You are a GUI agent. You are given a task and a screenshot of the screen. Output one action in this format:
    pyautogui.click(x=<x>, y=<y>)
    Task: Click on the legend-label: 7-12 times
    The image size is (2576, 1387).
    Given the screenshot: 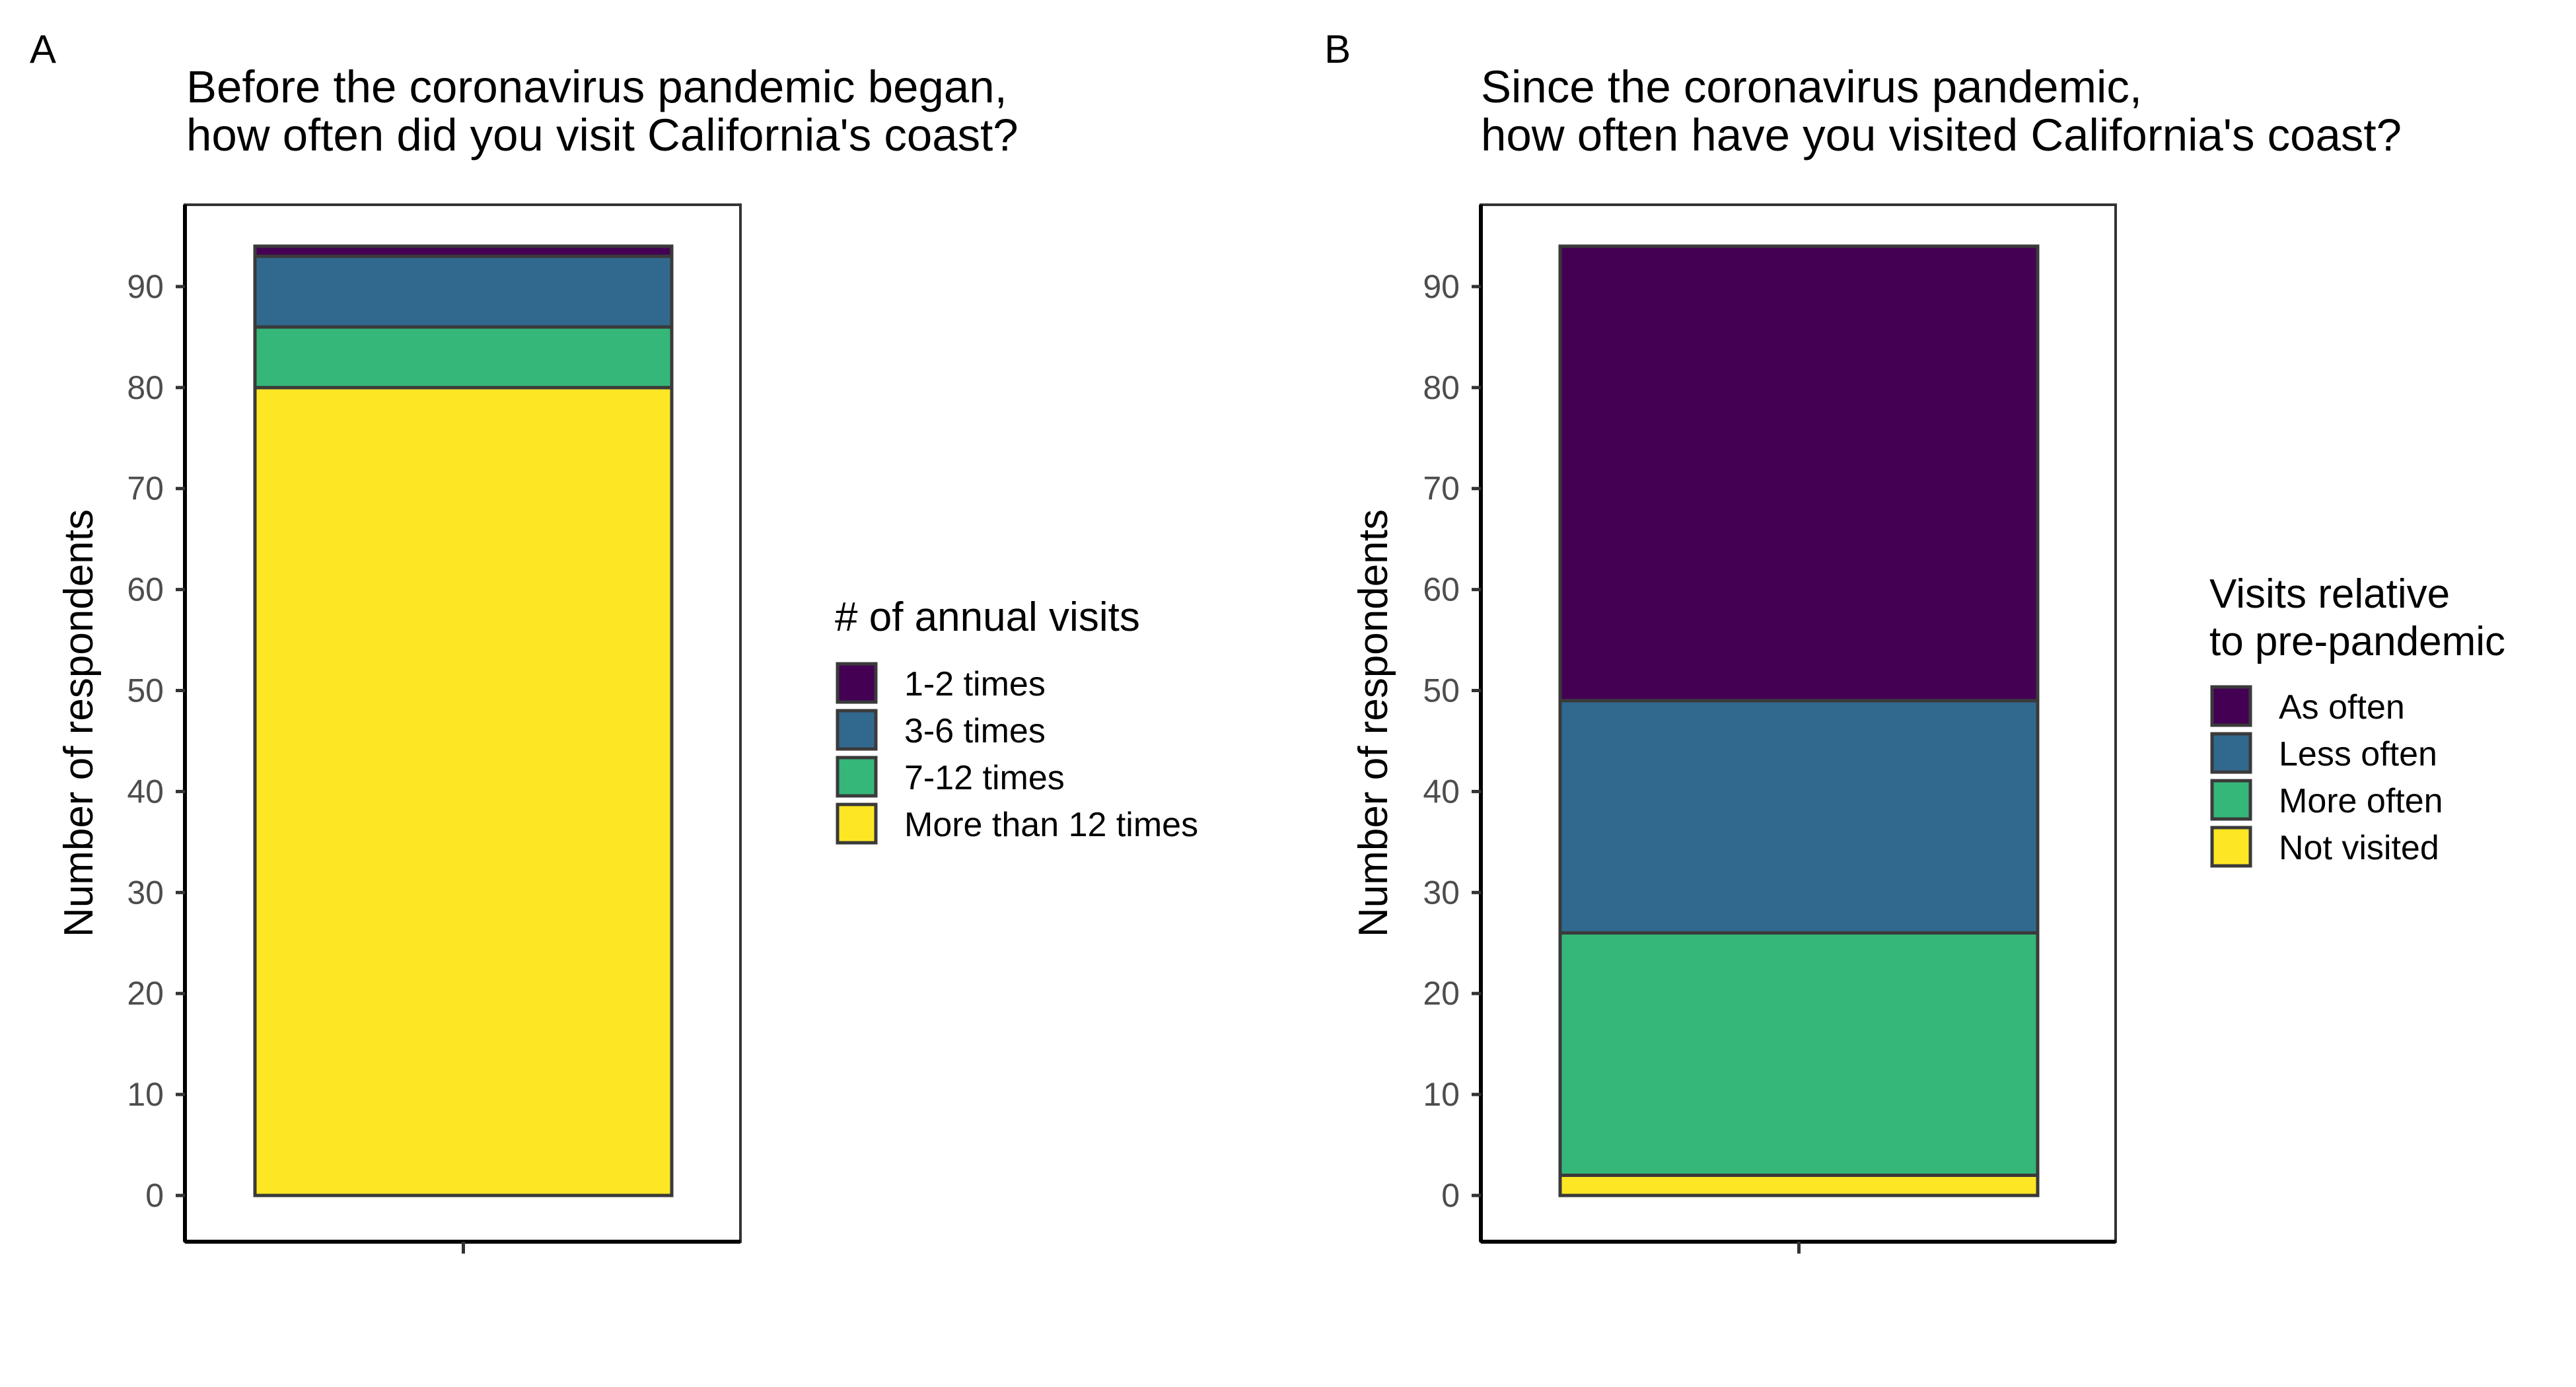 What is the action you would take?
    pyautogui.click(x=984, y=778)
    